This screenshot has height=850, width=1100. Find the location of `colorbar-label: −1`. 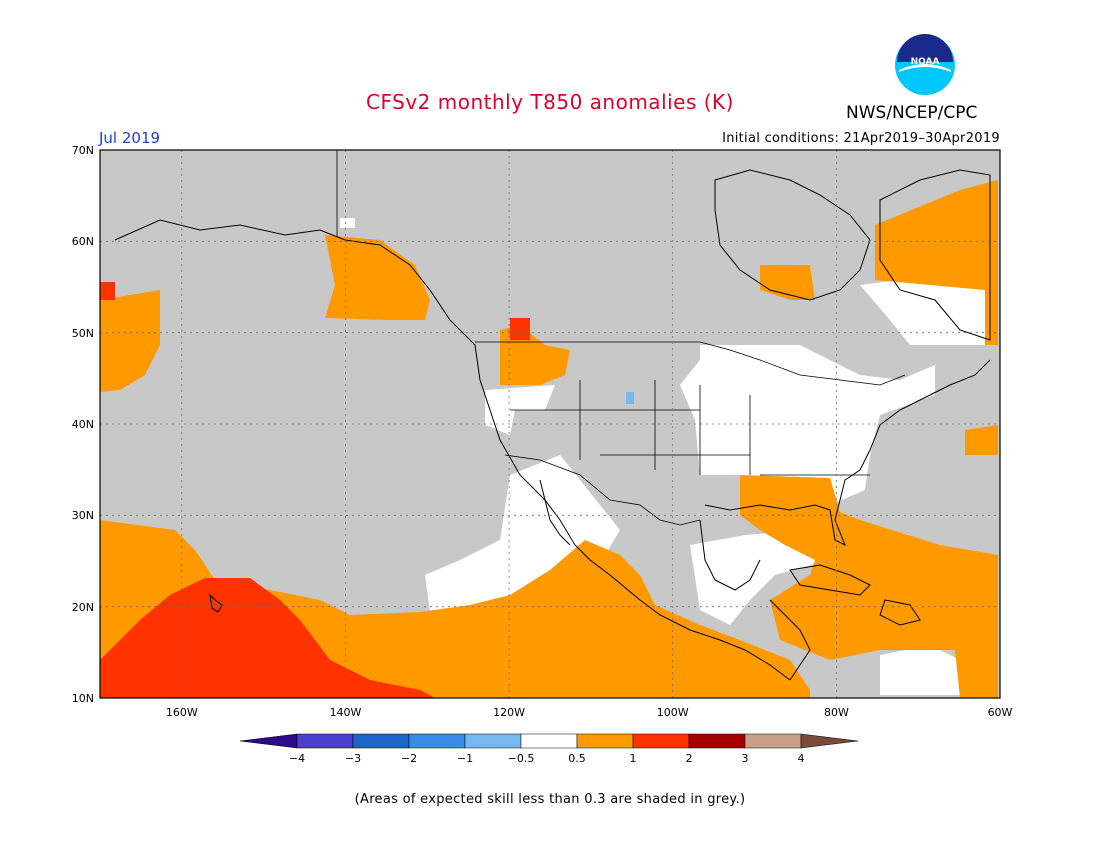

colorbar-label: −1 is located at coordinates (465, 758).